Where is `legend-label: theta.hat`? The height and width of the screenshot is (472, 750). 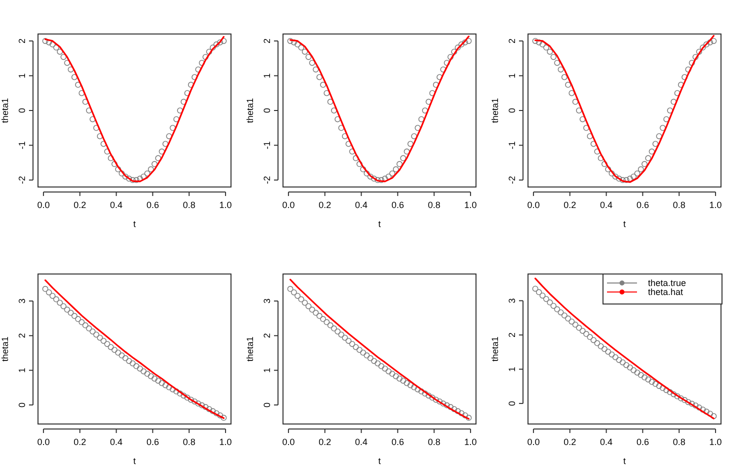 legend-label: theta.hat is located at coordinates (666, 292).